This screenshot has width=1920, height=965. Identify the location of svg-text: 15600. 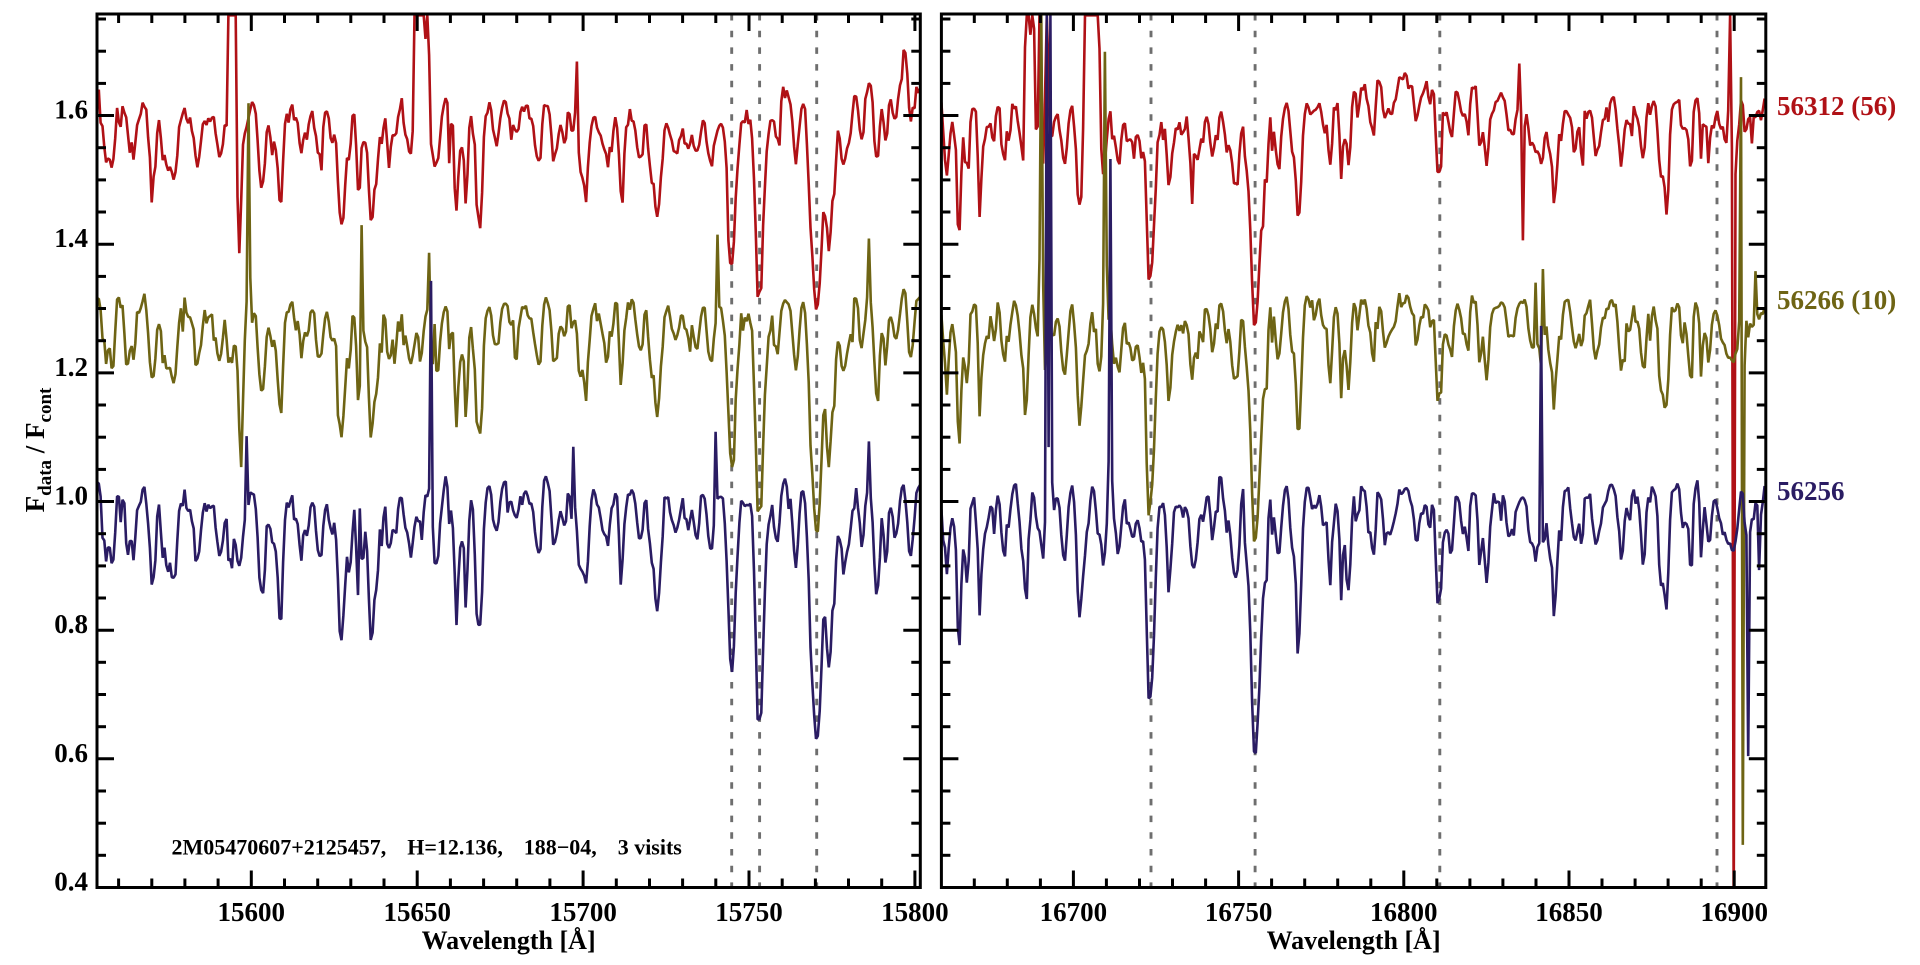
(252, 912).